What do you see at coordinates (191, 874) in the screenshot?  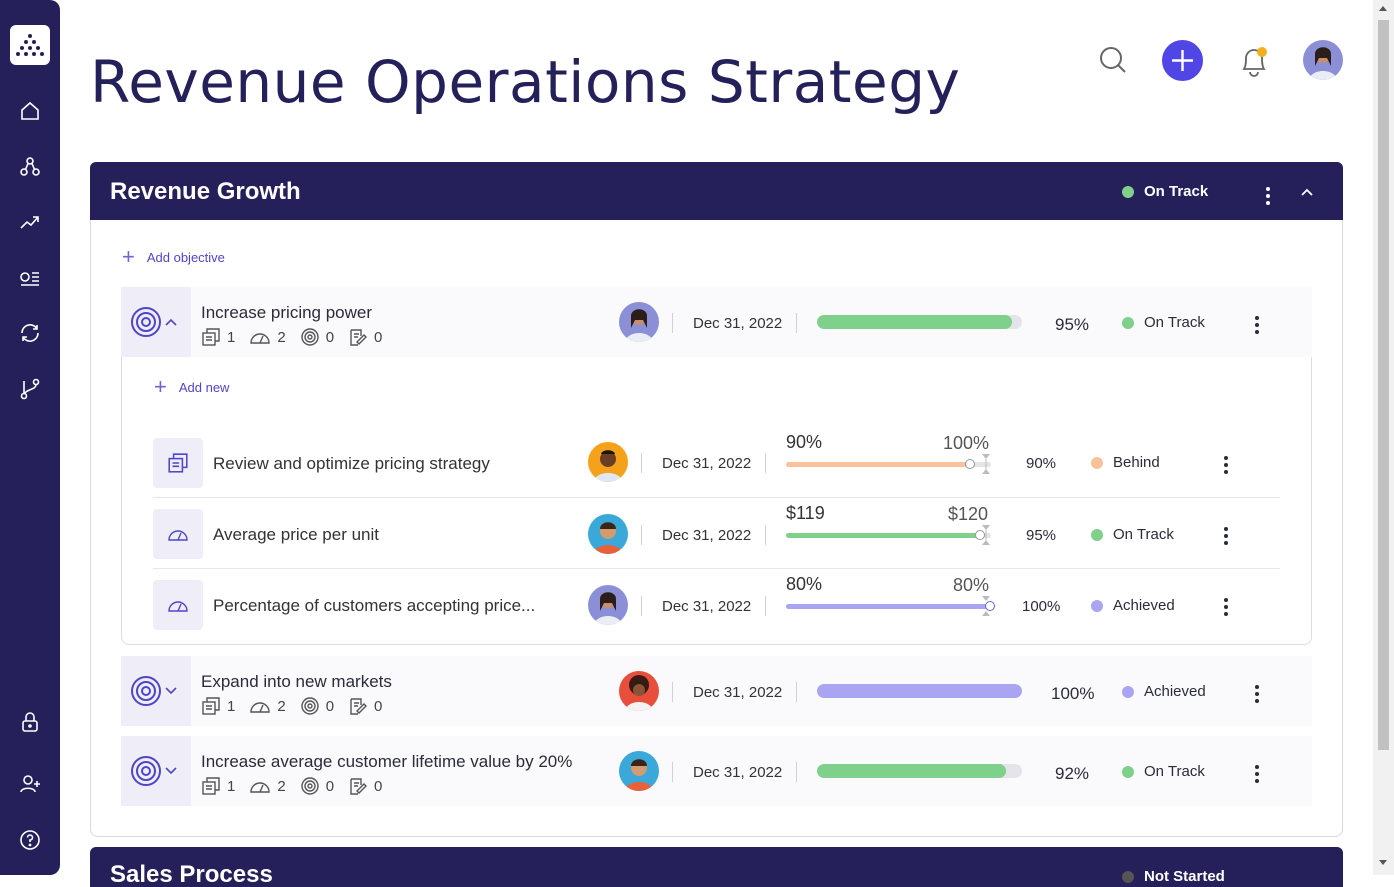 I see `next-section-title: Sales Process` at bounding box center [191, 874].